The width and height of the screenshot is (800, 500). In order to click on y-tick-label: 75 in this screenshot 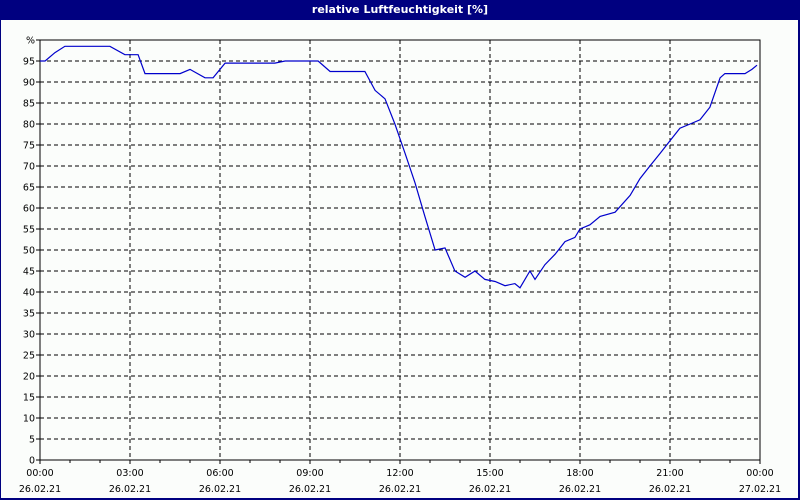, I will do `click(29, 146)`.